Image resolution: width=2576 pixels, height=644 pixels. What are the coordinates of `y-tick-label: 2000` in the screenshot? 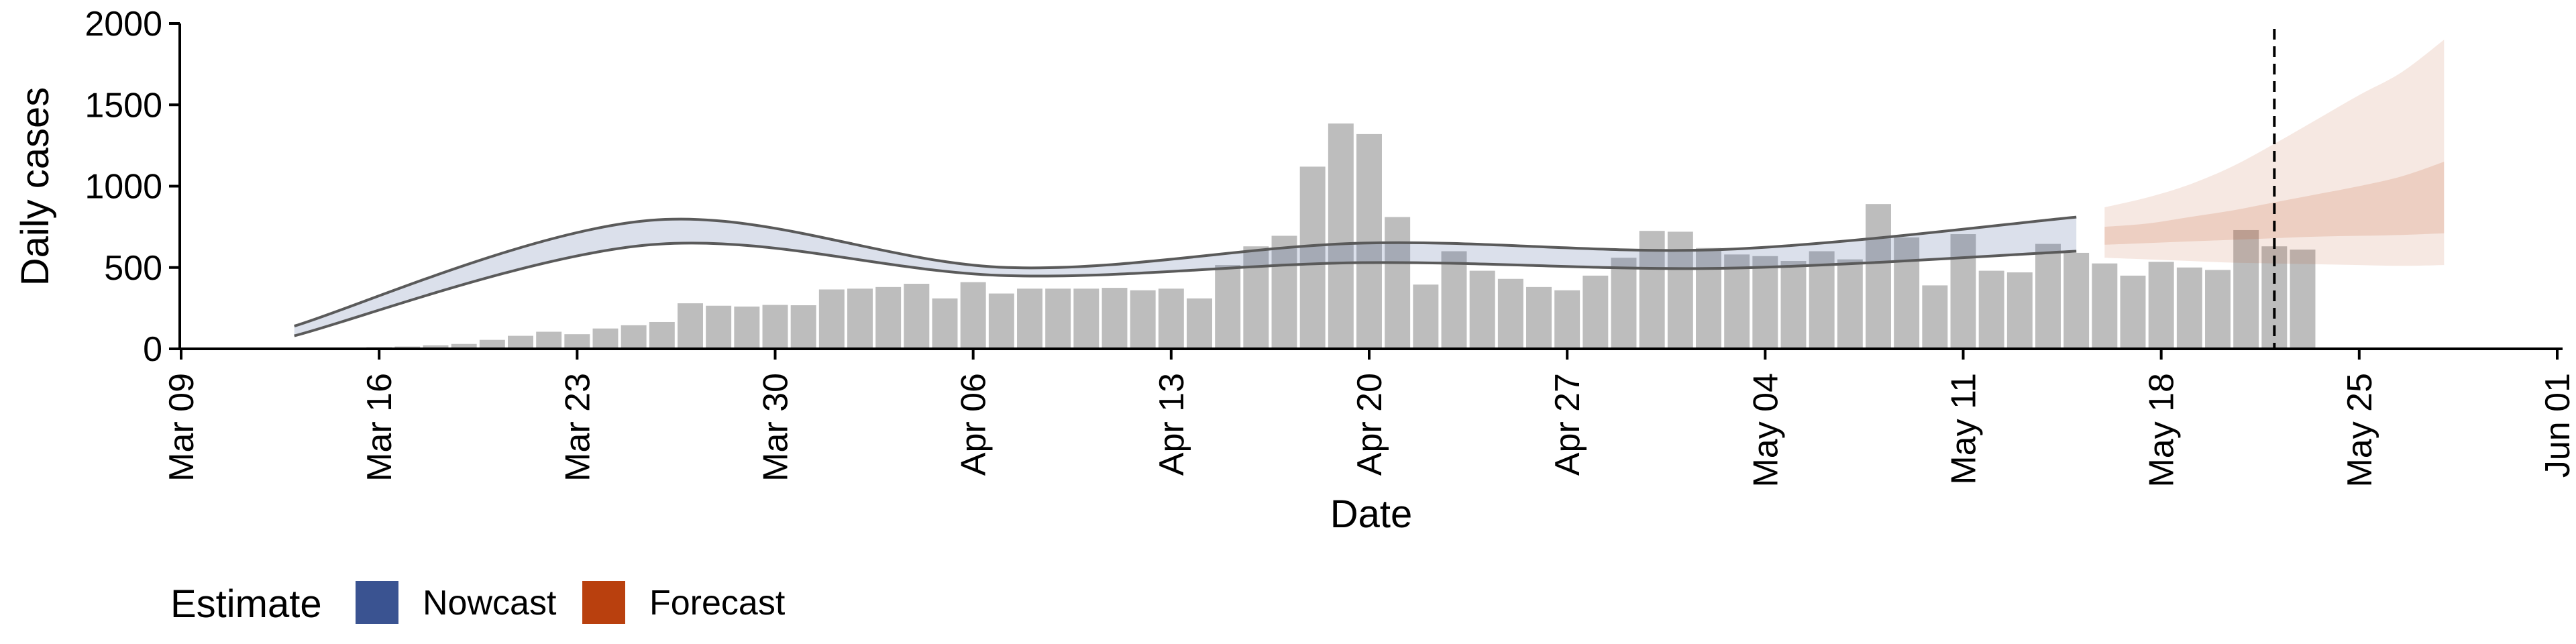 It's located at (123, 24).